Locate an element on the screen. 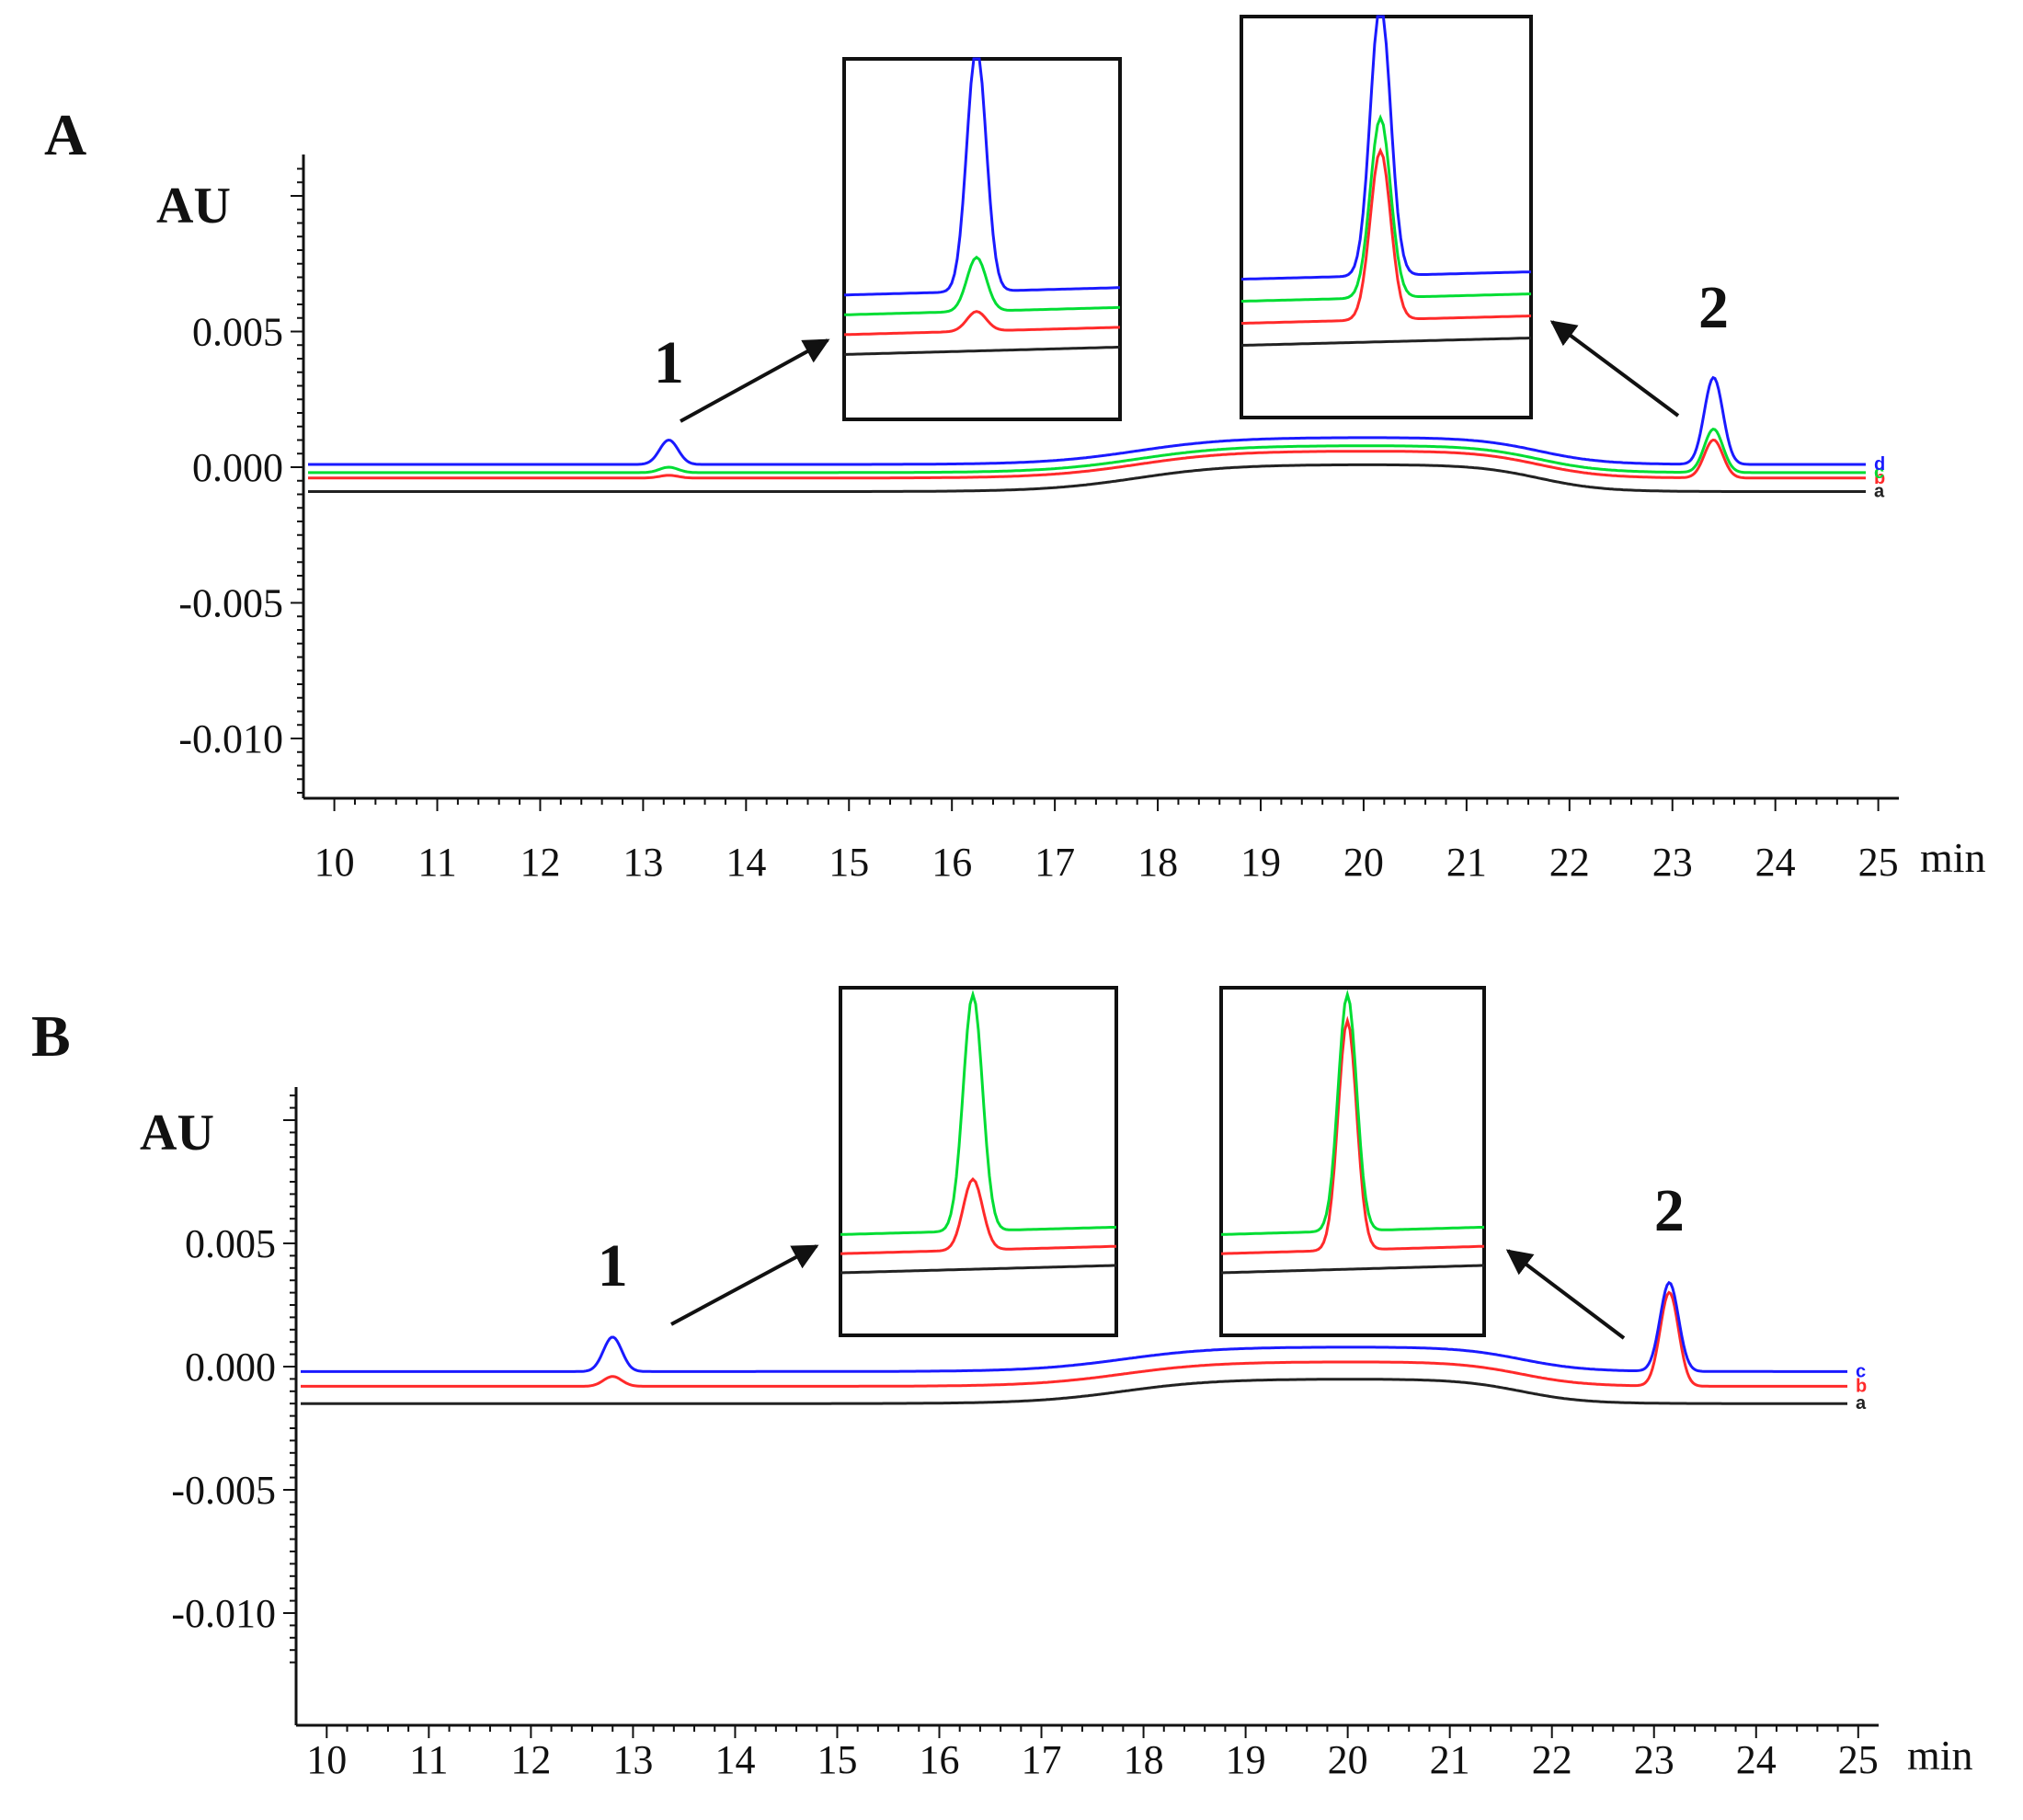 The image size is (2023, 1820). trace-d is located at coordinates (1087, 420).